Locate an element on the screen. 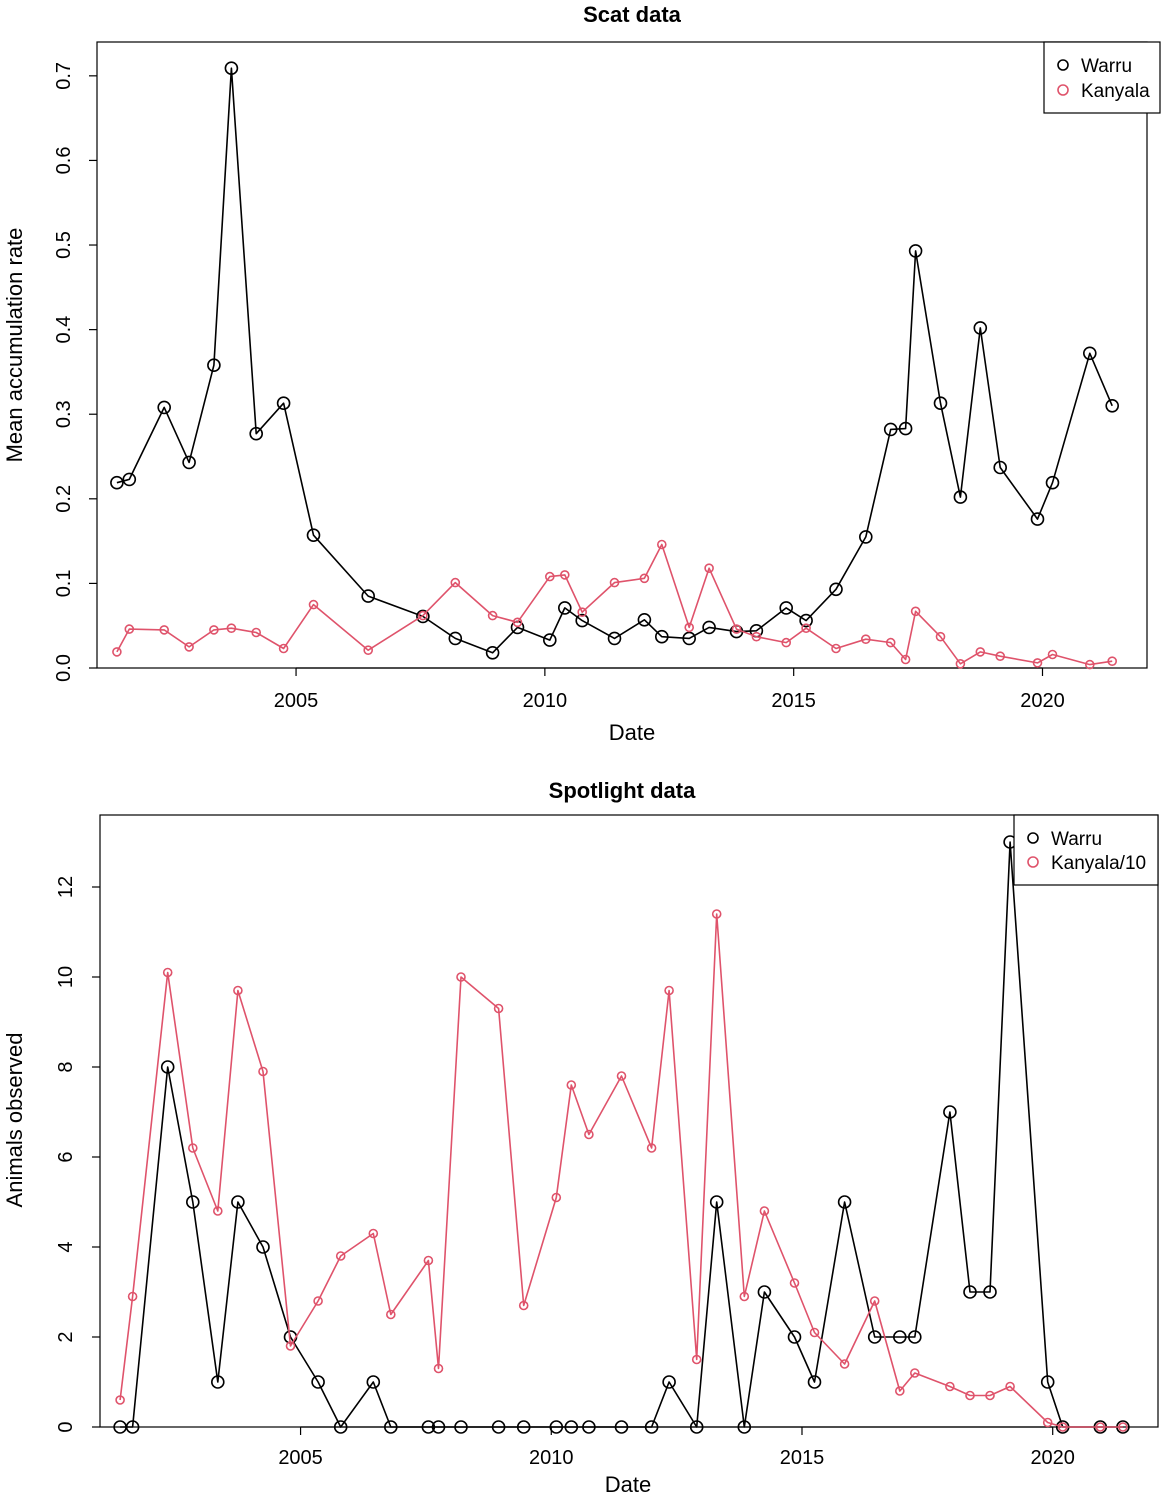 The width and height of the screenshot is (1164, 1502). scat-x-axis: 2005 2010 2015 2020 is located at coordinates (669, 689).